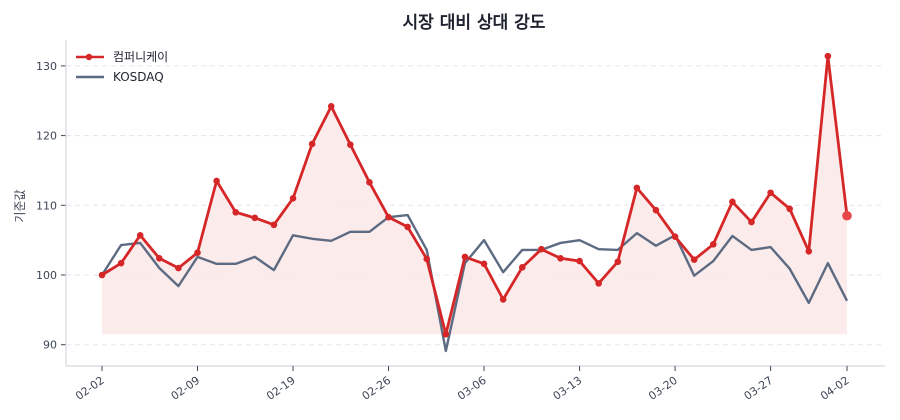 Image resolution: width=900 pixels, height=420 pixels. Describe the element at coordinates (138, 77) in the screenshot. I see `legend-index-label: KOSDAQ` at that location.